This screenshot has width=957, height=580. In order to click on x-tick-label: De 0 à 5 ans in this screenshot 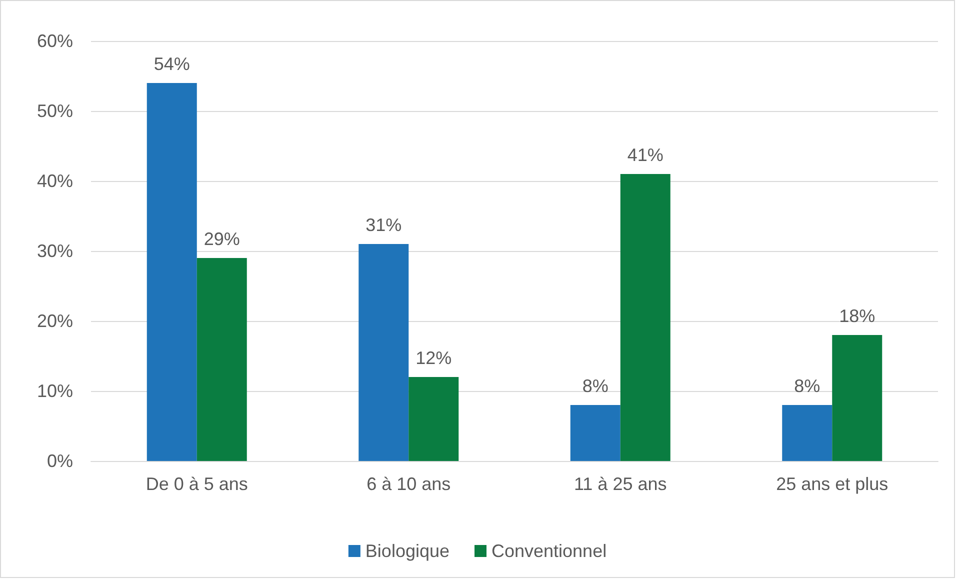, I will do `click(197, 484)`.